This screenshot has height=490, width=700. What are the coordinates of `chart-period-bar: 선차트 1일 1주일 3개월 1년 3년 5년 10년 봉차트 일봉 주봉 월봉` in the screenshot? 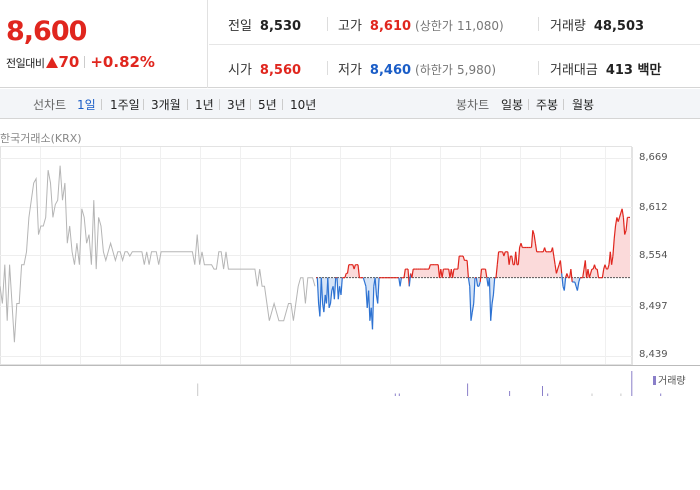 It's located at (350, 104).